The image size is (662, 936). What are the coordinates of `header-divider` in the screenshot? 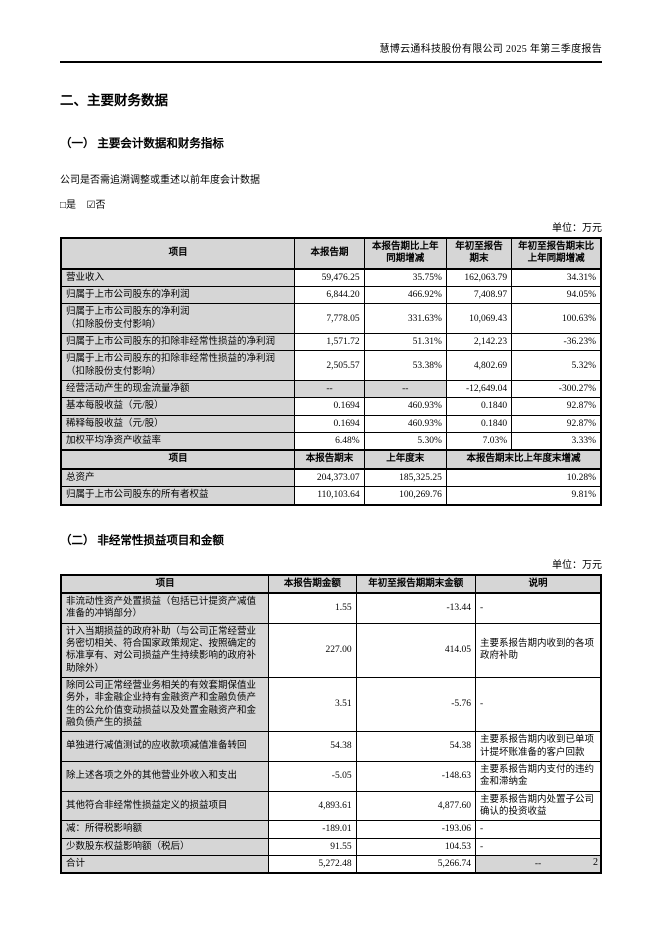 It's located at (331, 62).